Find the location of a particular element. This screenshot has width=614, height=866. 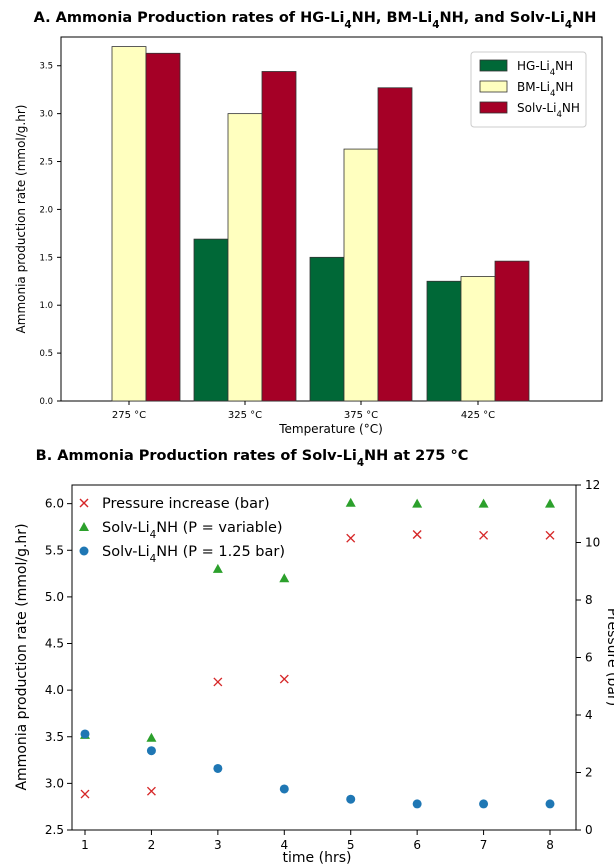

panel-b-y-axis-label: Ammonia production rate (mmol/g.hr) is located at coordinates (22, 656).